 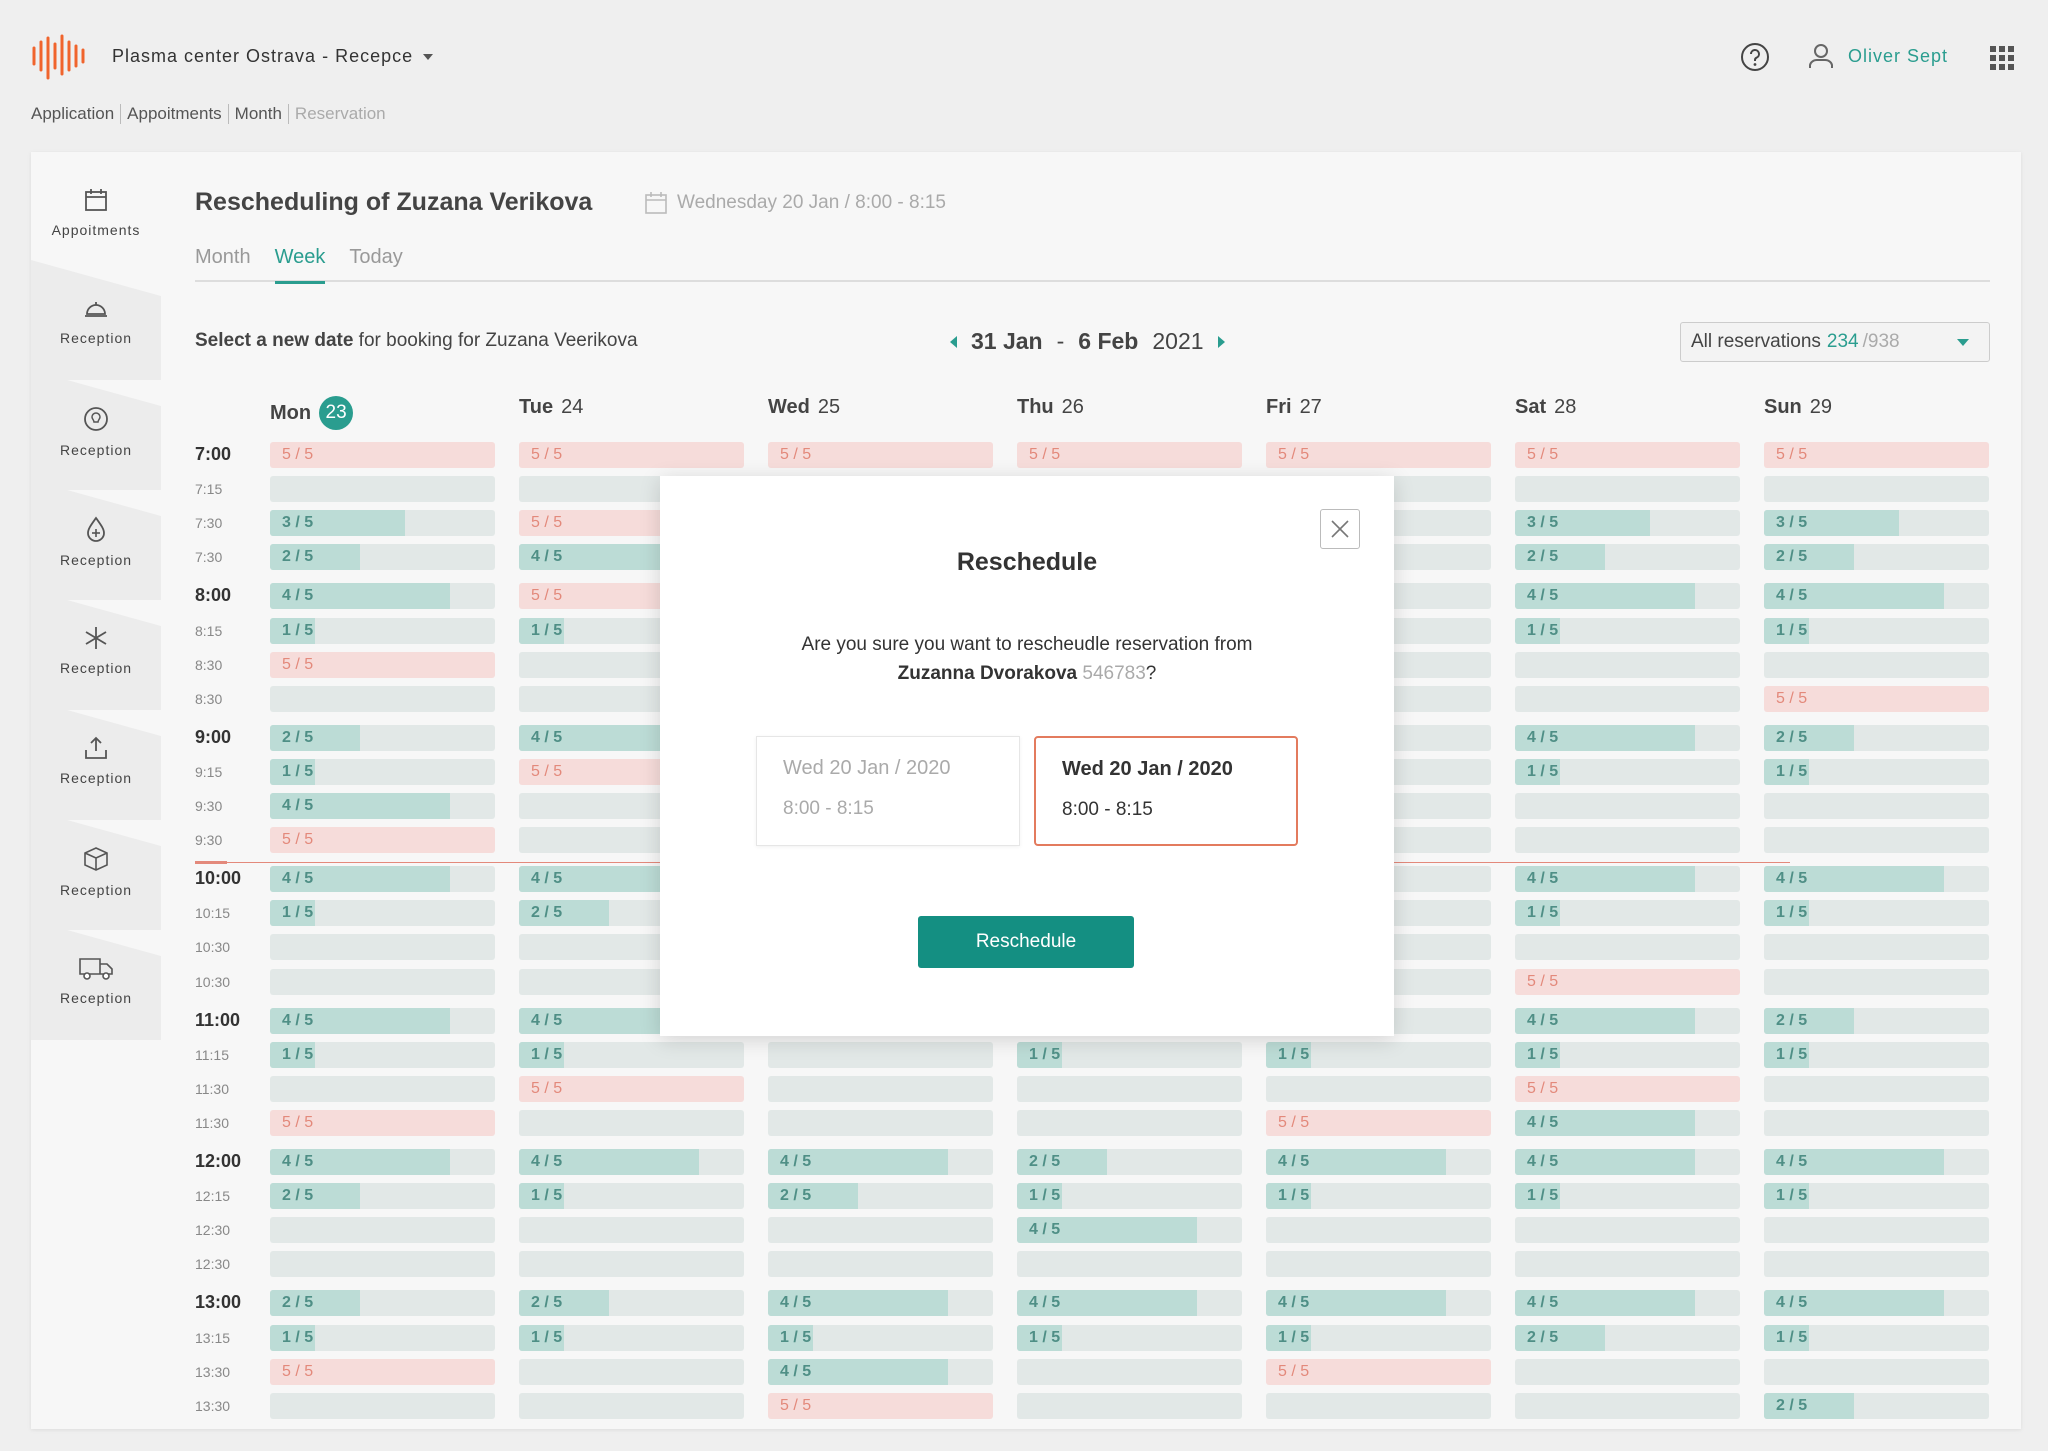 What do you see at coordinates (2002, 58) in the screenshot?
I see `apps-grid-icon` at bounding box center [2002, 58].